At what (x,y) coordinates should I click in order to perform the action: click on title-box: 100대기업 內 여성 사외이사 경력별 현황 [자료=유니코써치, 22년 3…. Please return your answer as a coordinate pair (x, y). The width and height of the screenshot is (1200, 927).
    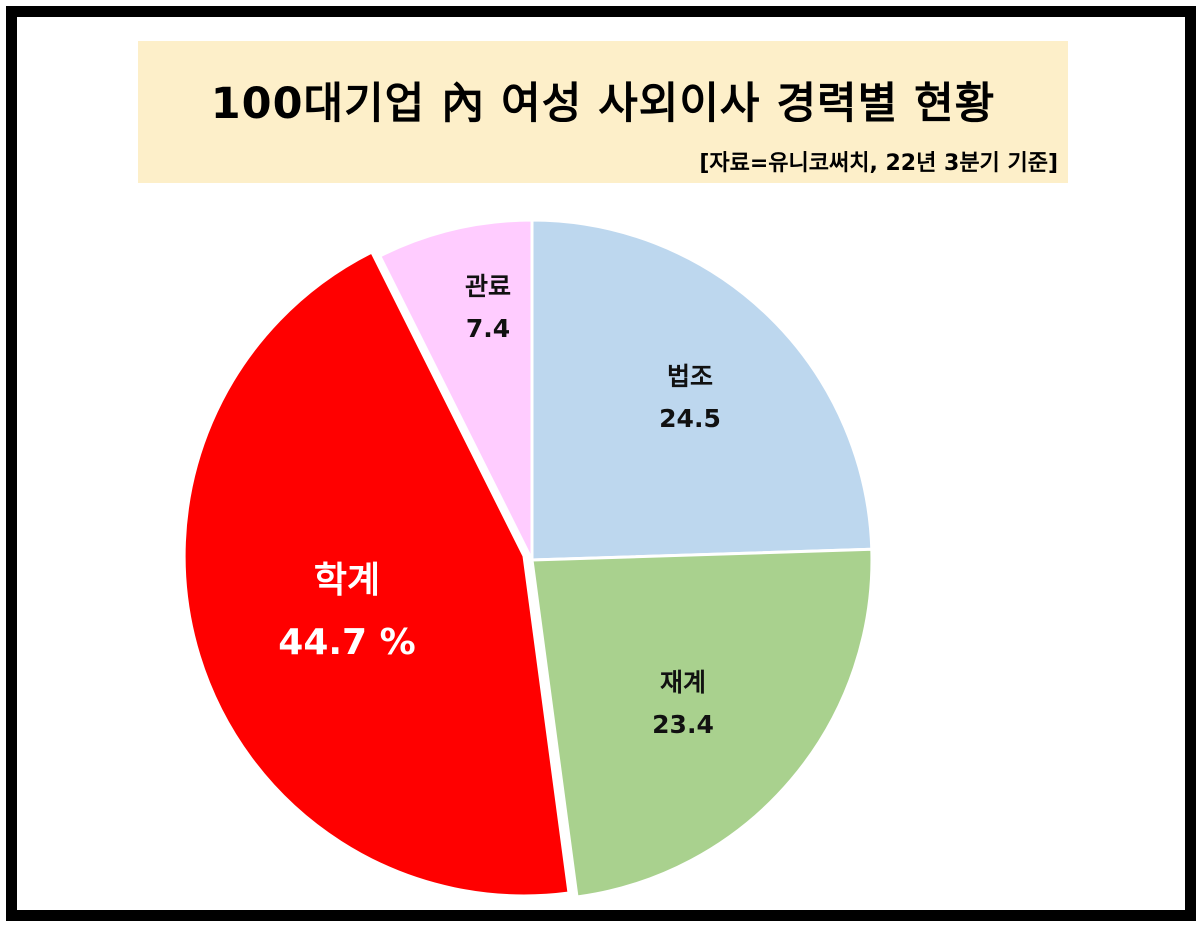
    Looking at the image, I should click on (603, 112).